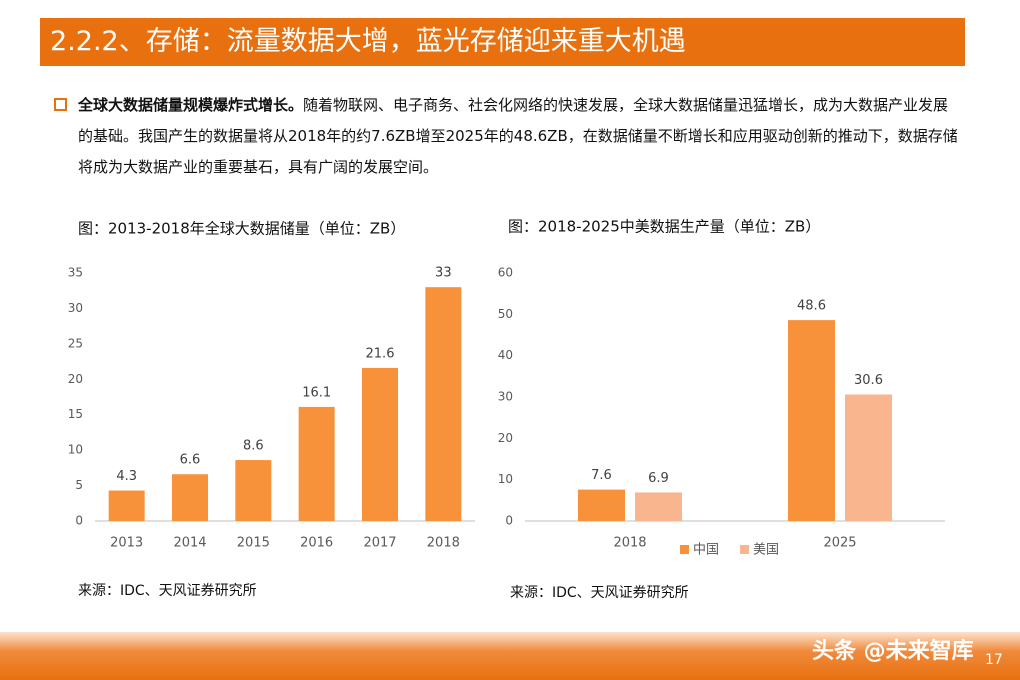 Image resolution: width=1020 pixels, height=680 pixels. Describe the element at coordinates (502, 42) in the screenshot. I see `header-title: 2.2.2、存储：流量数据大增，蓝光存储迎来重大机遇` at that location.